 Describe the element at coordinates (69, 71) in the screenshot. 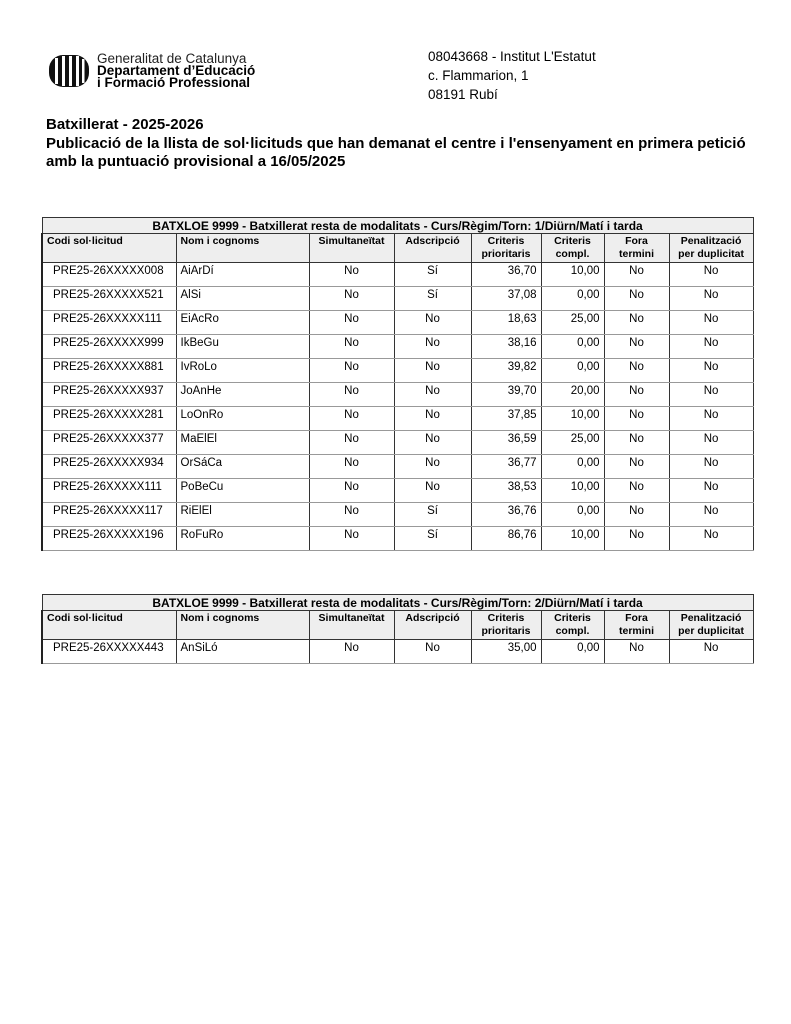

I see `generalitat-logo-icon` at that location.